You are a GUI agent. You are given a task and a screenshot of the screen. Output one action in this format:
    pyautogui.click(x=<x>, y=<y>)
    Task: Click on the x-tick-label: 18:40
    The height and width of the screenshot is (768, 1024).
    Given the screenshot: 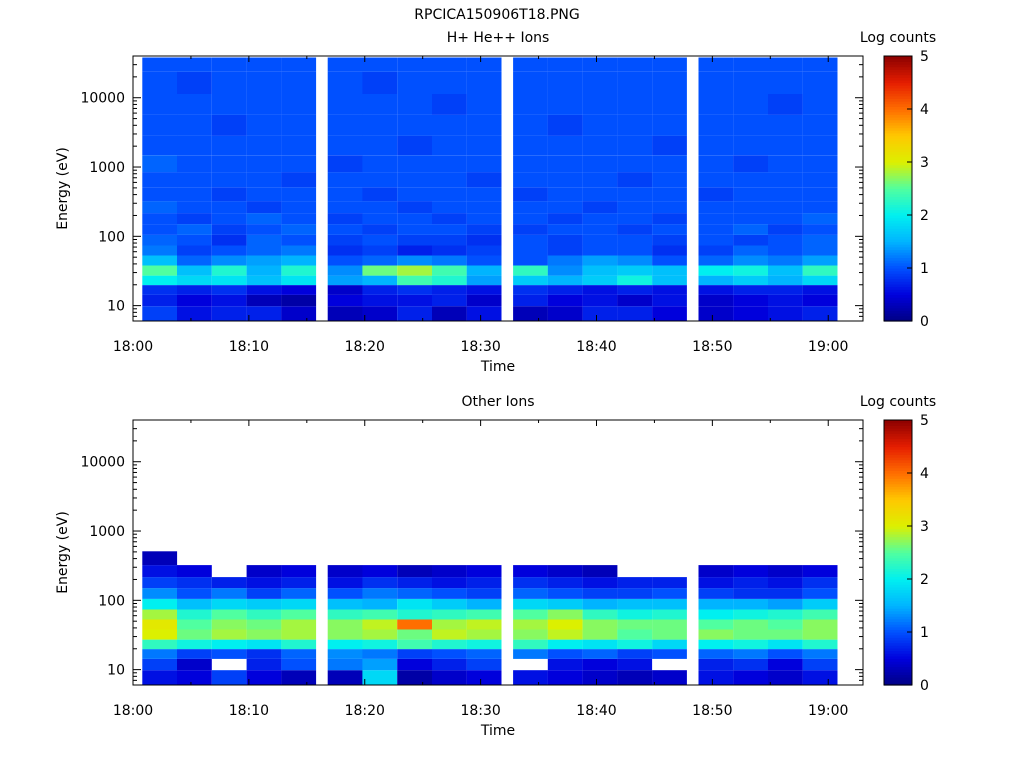 What is the action you would take?
    pyautogui.click(x=596, y=347)
    